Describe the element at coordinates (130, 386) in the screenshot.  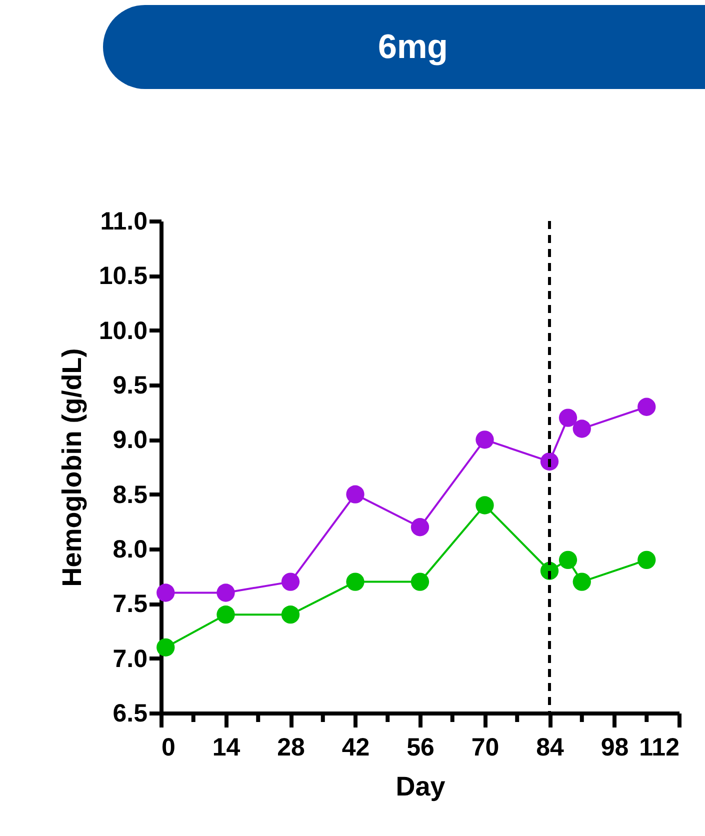
I see `y-tick-label: 9.5` at that location.